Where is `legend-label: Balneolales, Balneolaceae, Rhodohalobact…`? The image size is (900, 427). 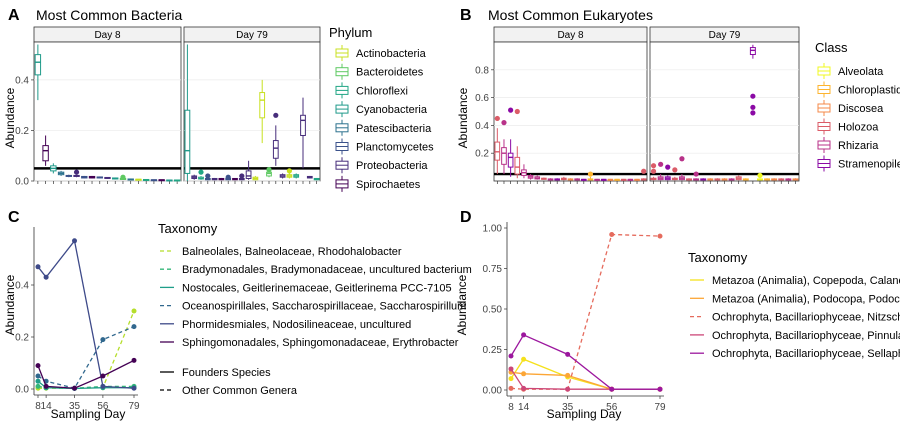 legend-label: Balneolales, Balneolaceae, Rhodohalobact… is located at coordinates (292, 252).